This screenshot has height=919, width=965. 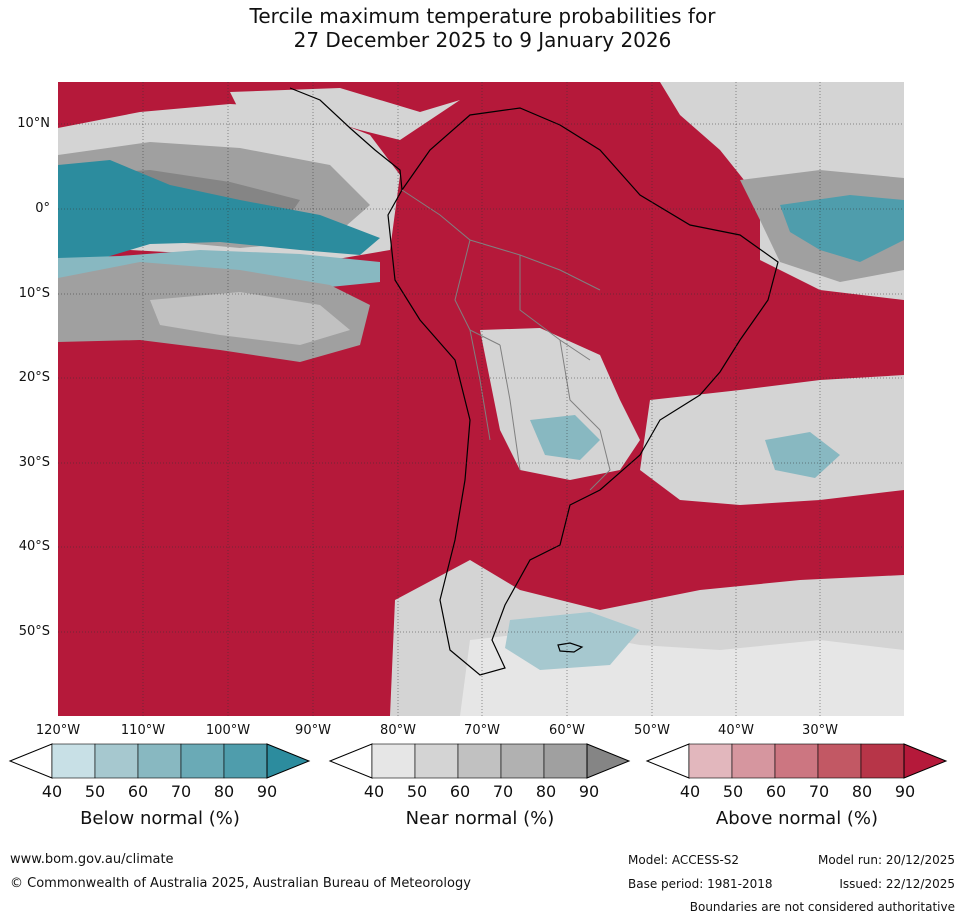 What do you see at coordinates (181, 791) in the screenshot?
I see `cb-below-tick: 70` at bounding box center [181, 791].